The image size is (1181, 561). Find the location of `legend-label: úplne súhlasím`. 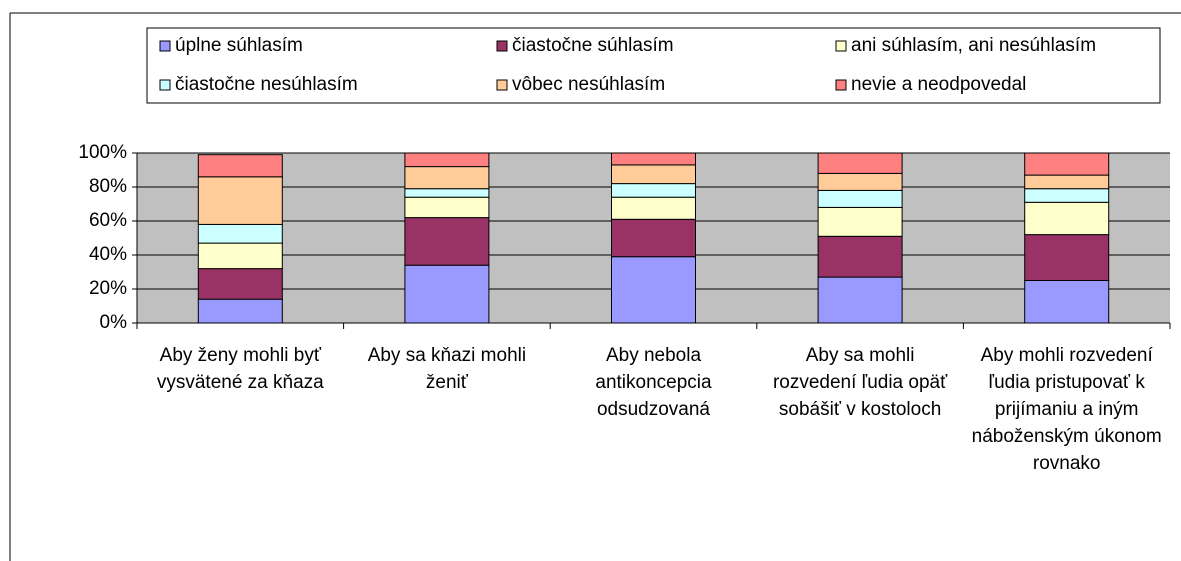

legend-label: úplne súhlasím is located at coordinates (239, 45).